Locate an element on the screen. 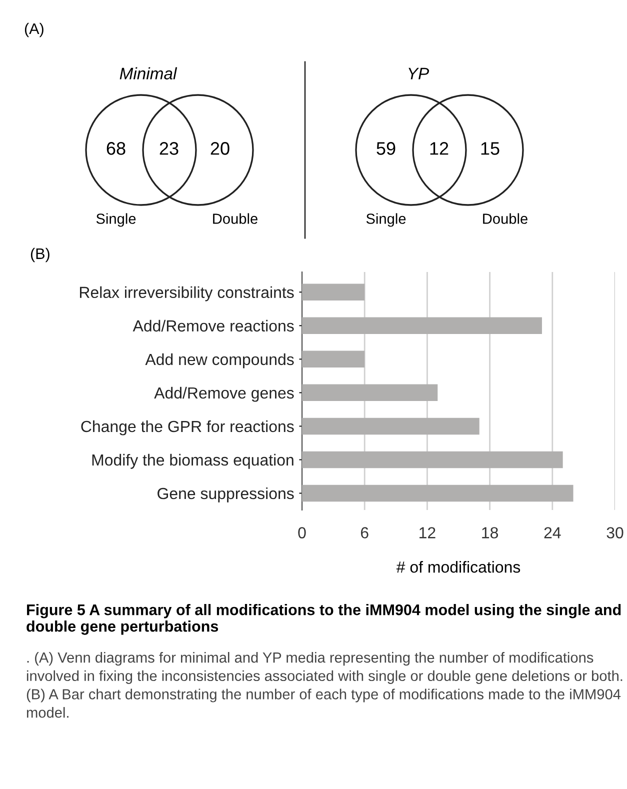 The image size is (627, 789). text: YP is located at coordinates (419, 74).